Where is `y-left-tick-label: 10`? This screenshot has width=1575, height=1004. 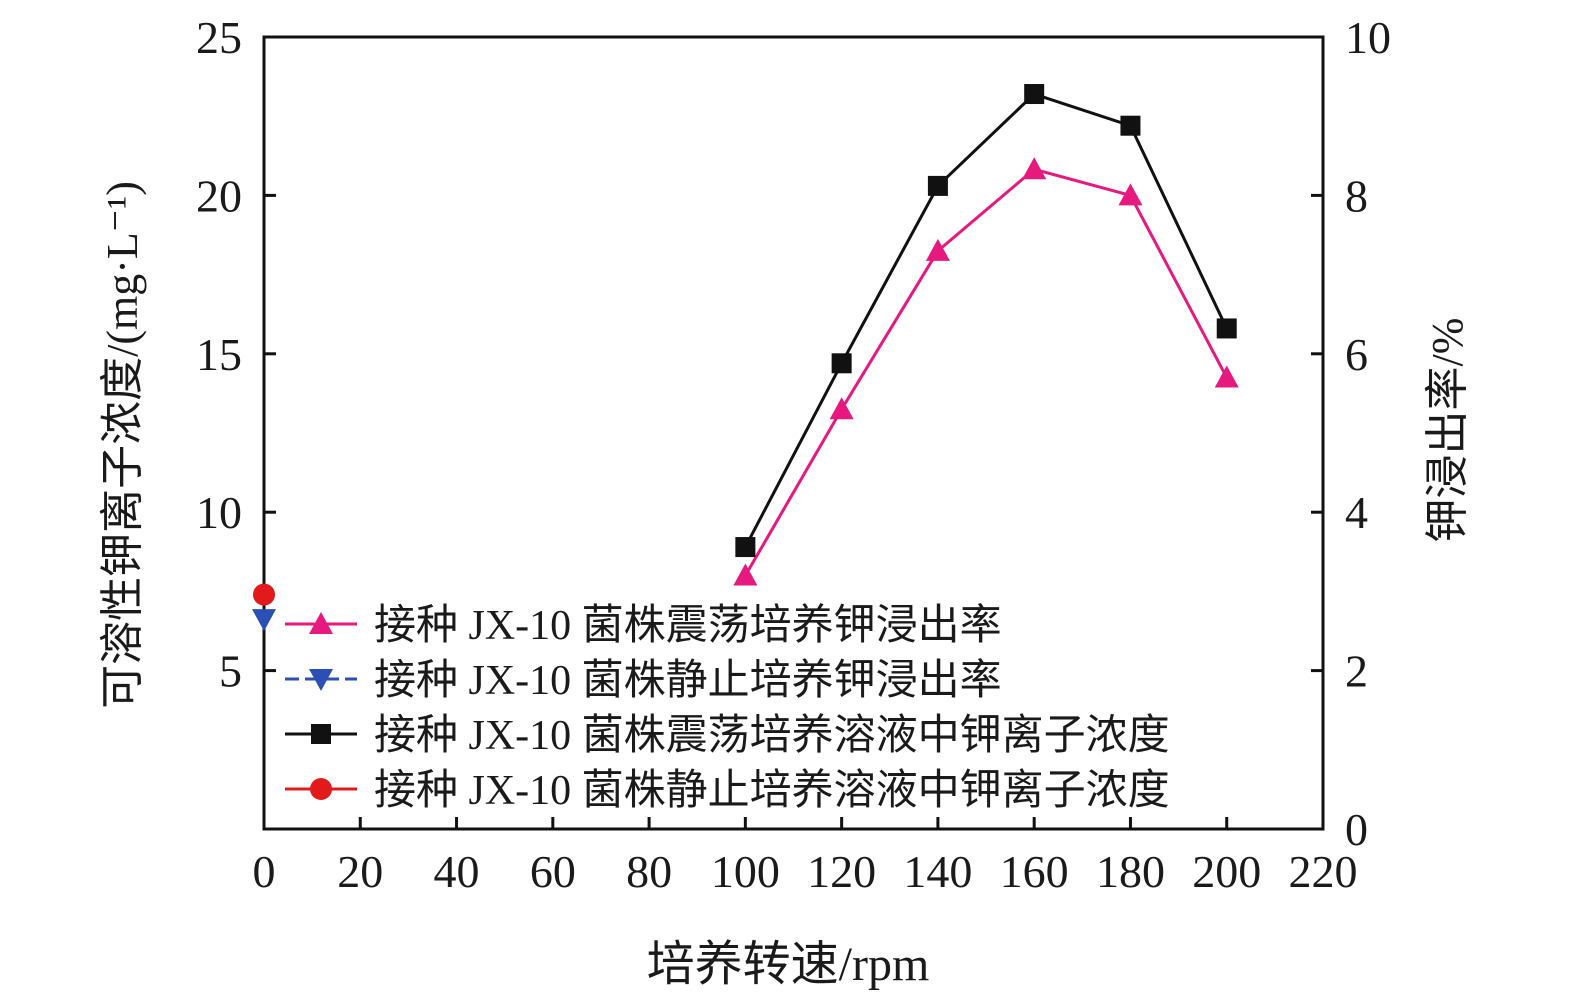 y-left-tick-label: 10 is located at coordinates (219, 512).